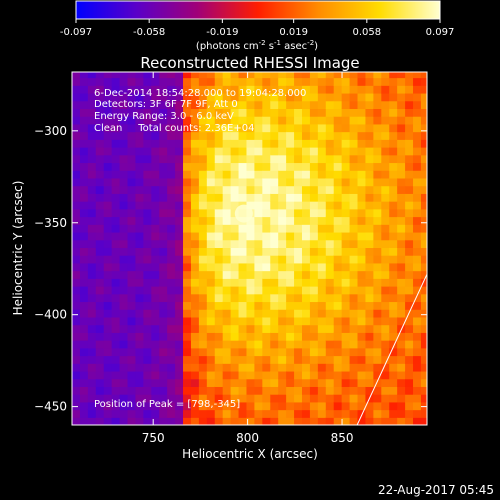 The image size is (500, 500). Describe the element at coordinates (164, 116) in the screenshot. I see `annotation-energy: Energy Range: 3.0 - 6.0 keV` at that location.